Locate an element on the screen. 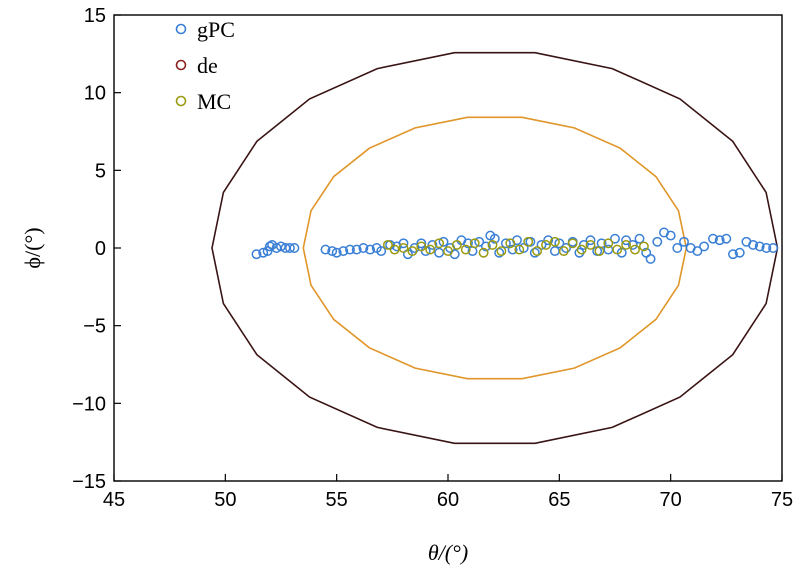 This screenshot has width=800, height=571. y-tick-label: 10 is located at coordinates (95, 94).